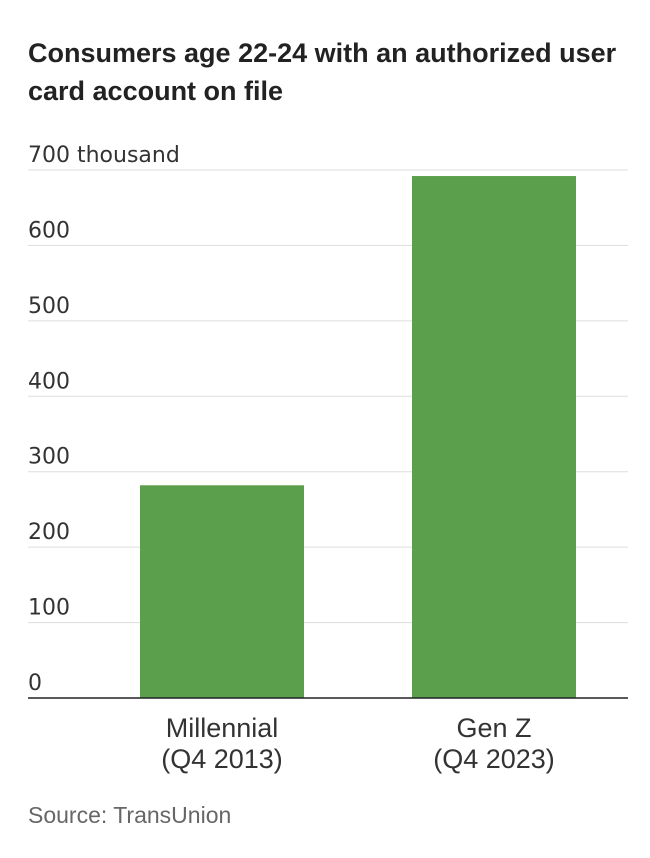 The height and width of the screenshot is (858, 650). I want to click on y-tick-label: 400, so click(49, 381).